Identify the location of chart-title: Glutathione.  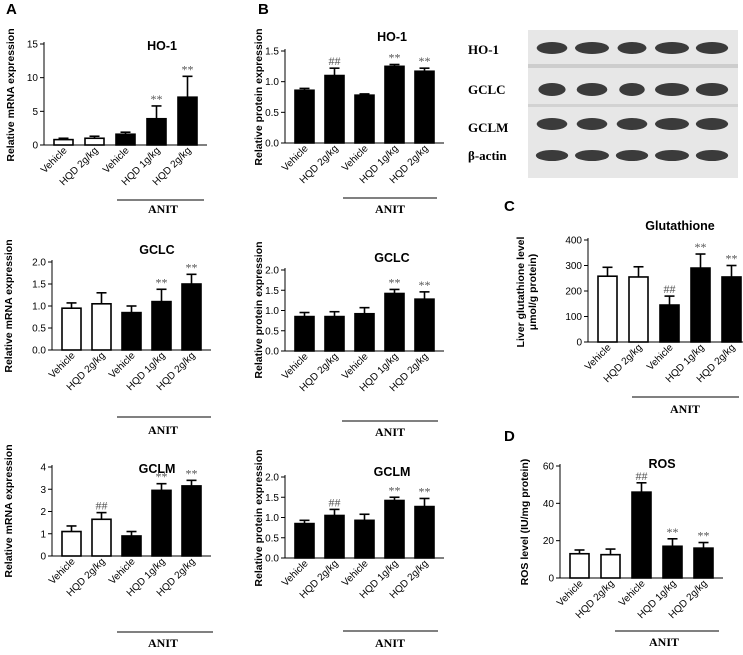
(679, 226).